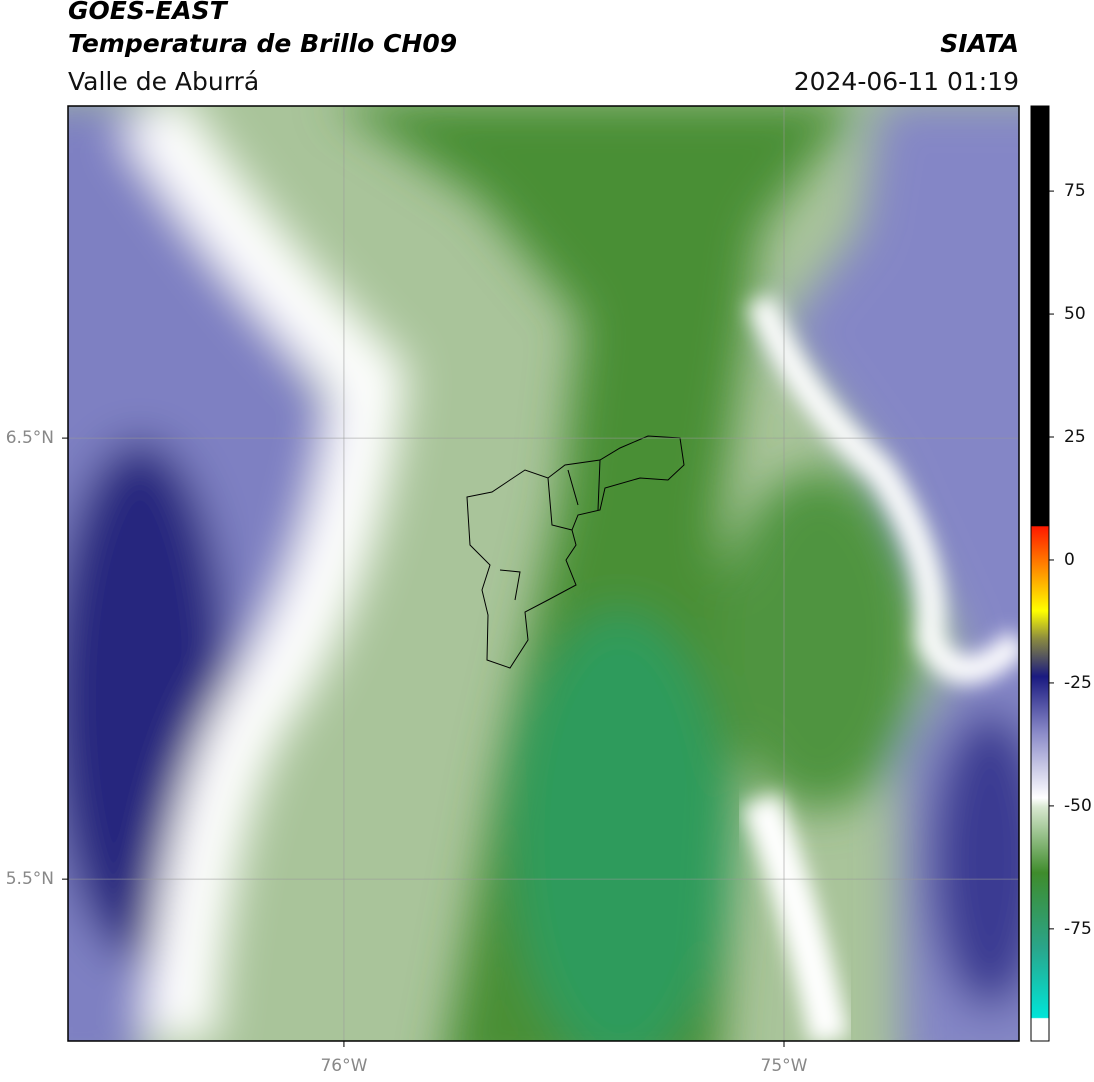 The width and height of the screenshot is (1094, 1082). Describe the element at coordinates (575, 552) in the screenshot. I see `municipal-boundaries` at that location.